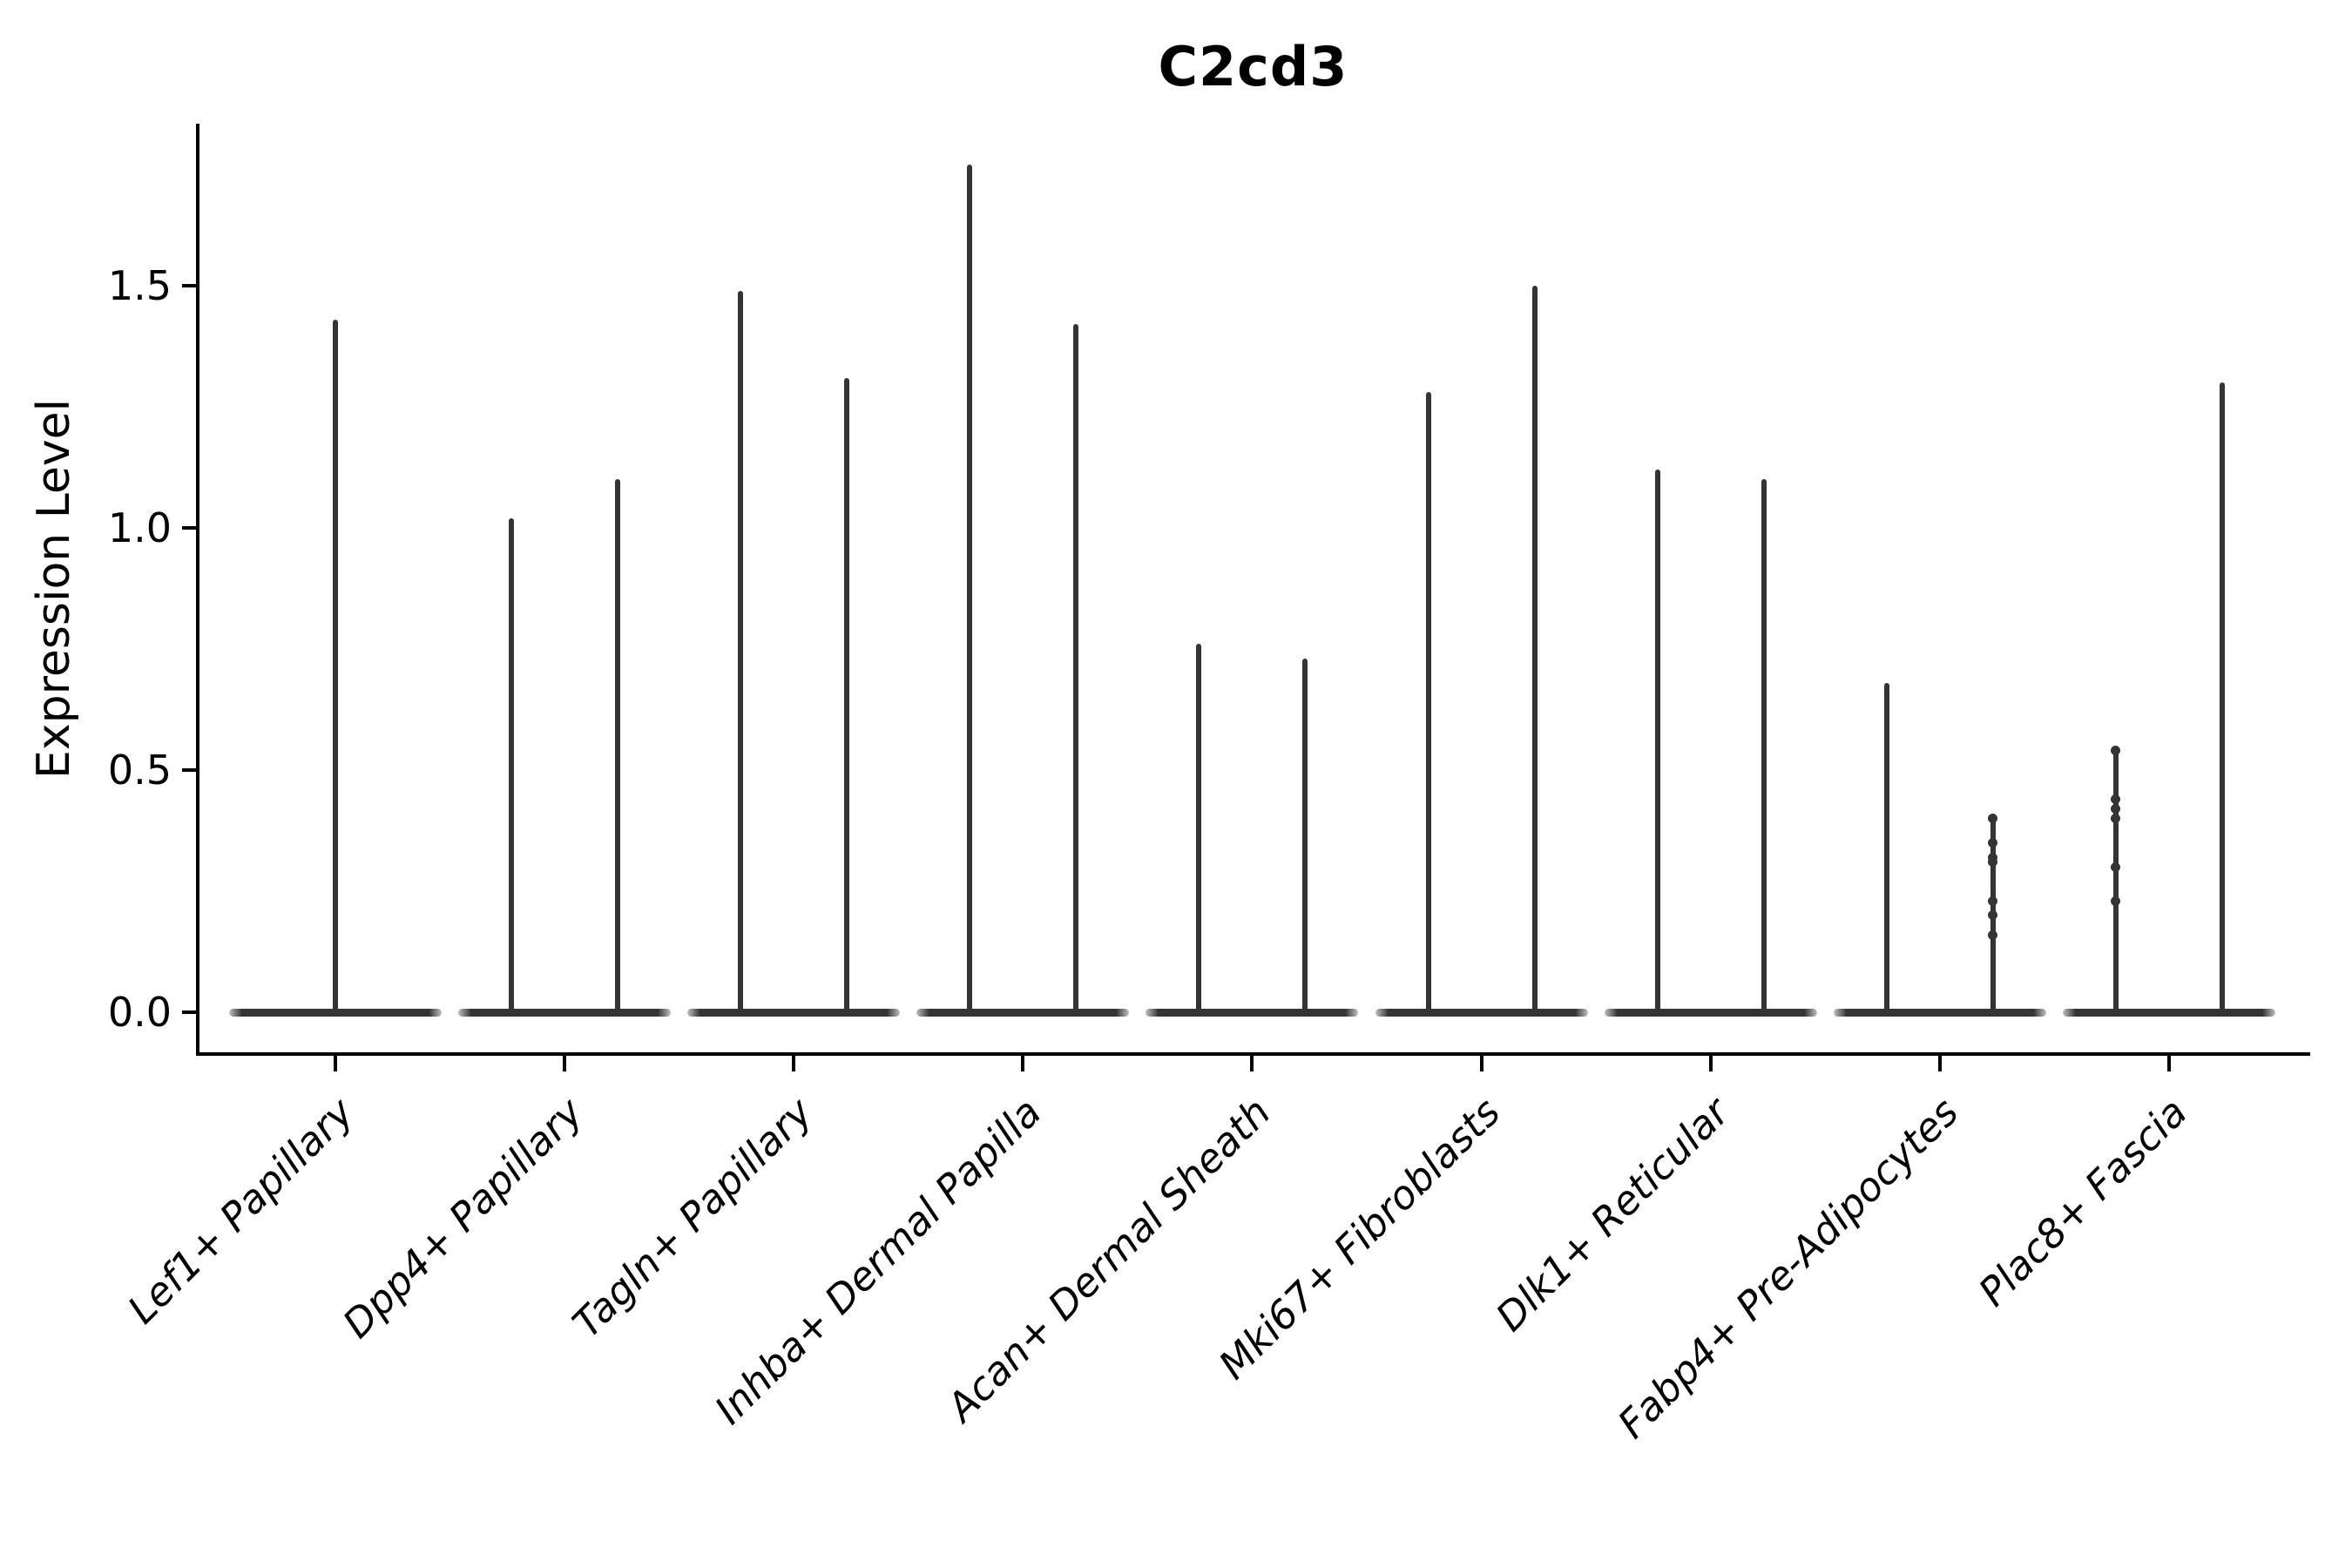  What do you see at coordinates (692, 1218) in the screenshot?
I see `x-tick-label: Tagln+ Papillary` at bounding box center [692, 1218].